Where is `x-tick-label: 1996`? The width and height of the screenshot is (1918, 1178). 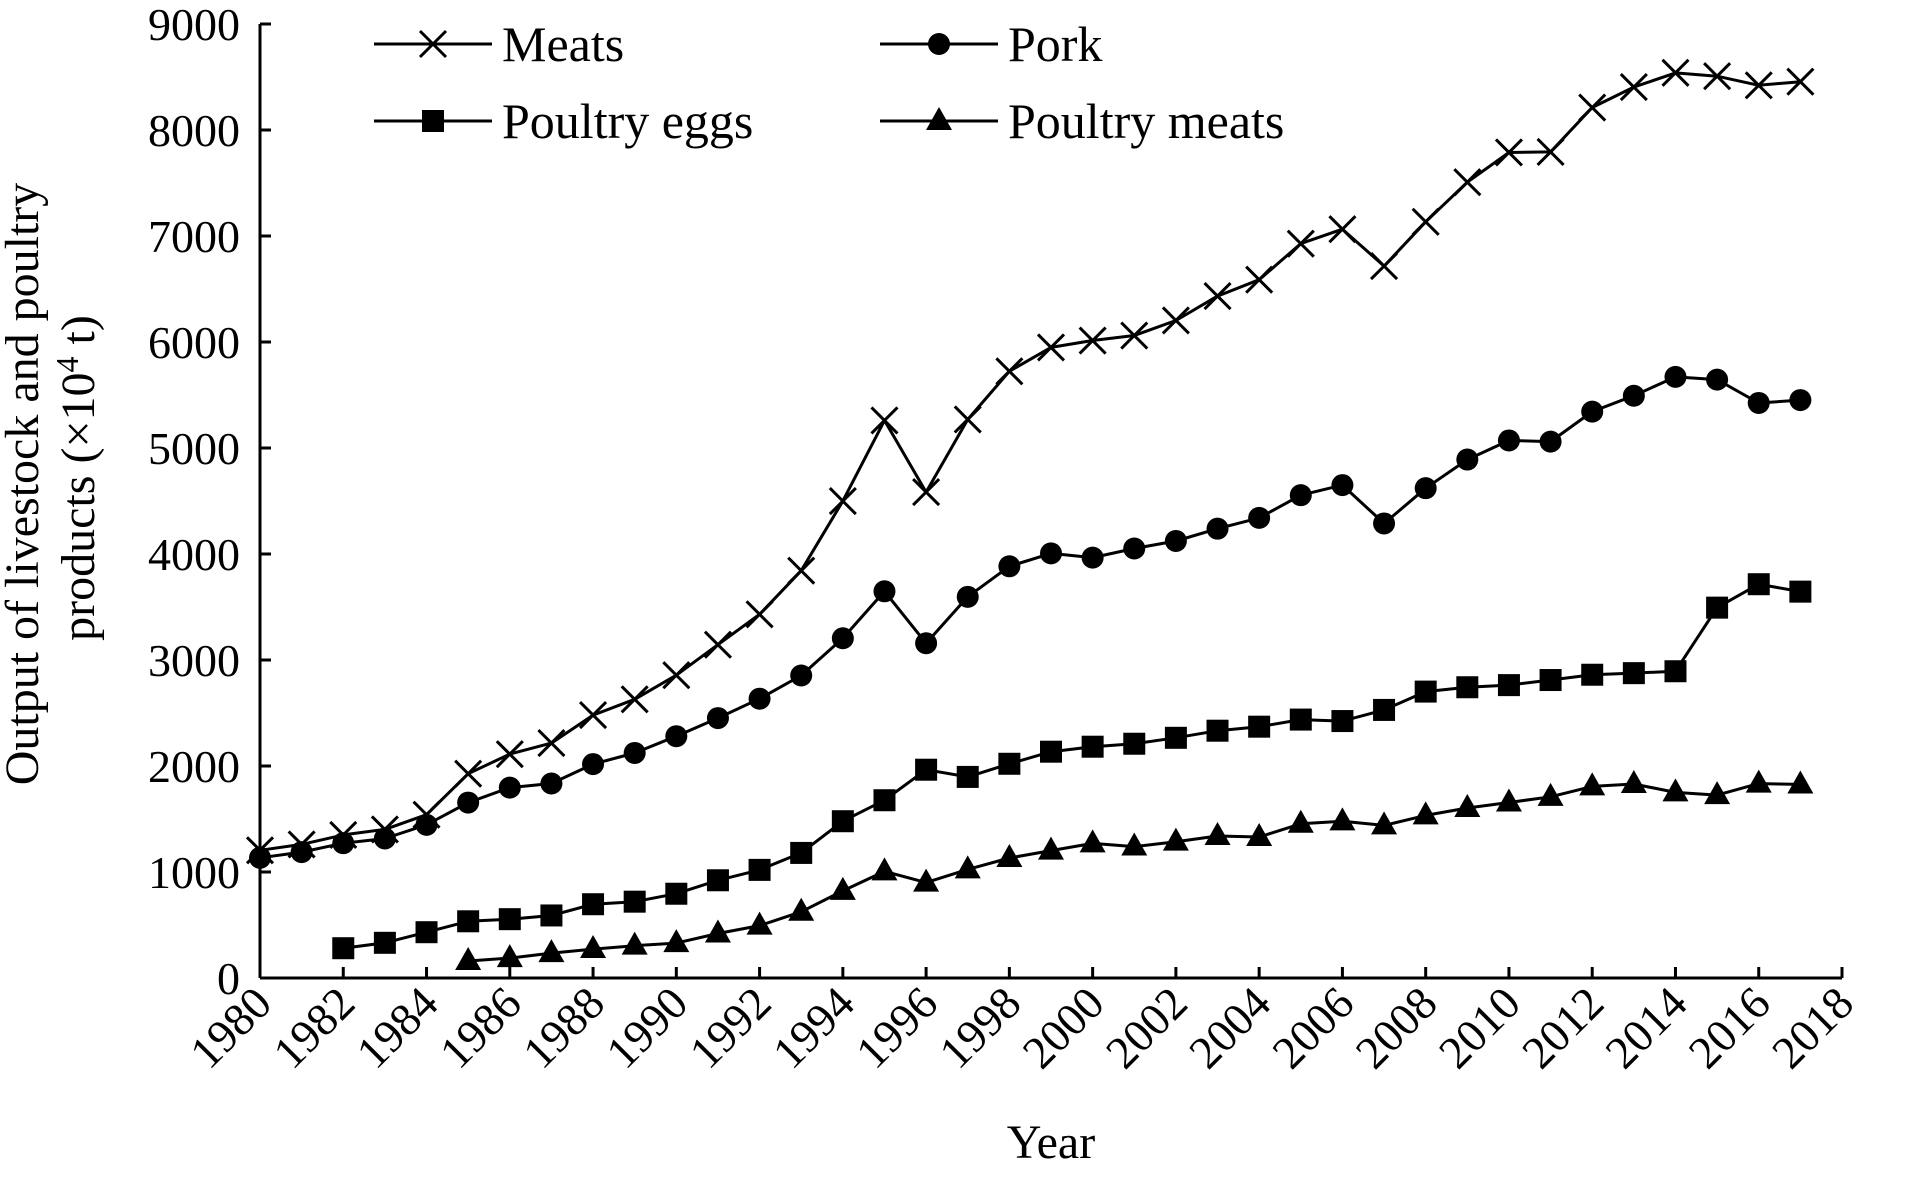 x-tick-label: 1996 is located at coordinates (896, 1027).